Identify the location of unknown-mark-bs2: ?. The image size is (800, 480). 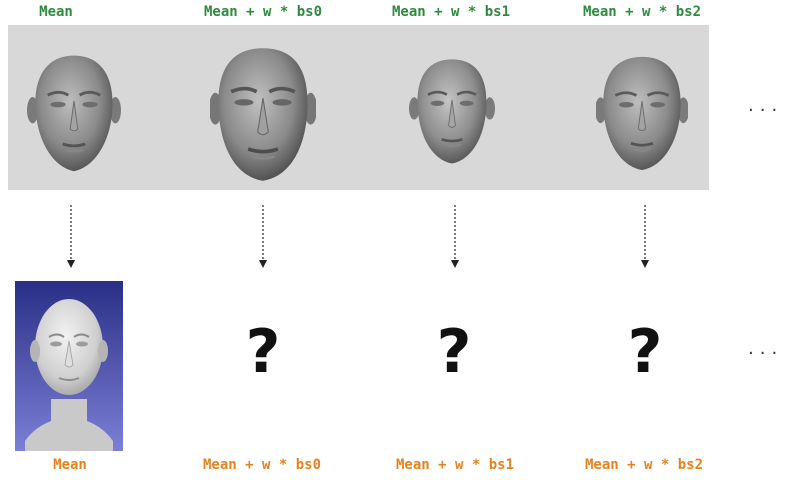
(645, 352).